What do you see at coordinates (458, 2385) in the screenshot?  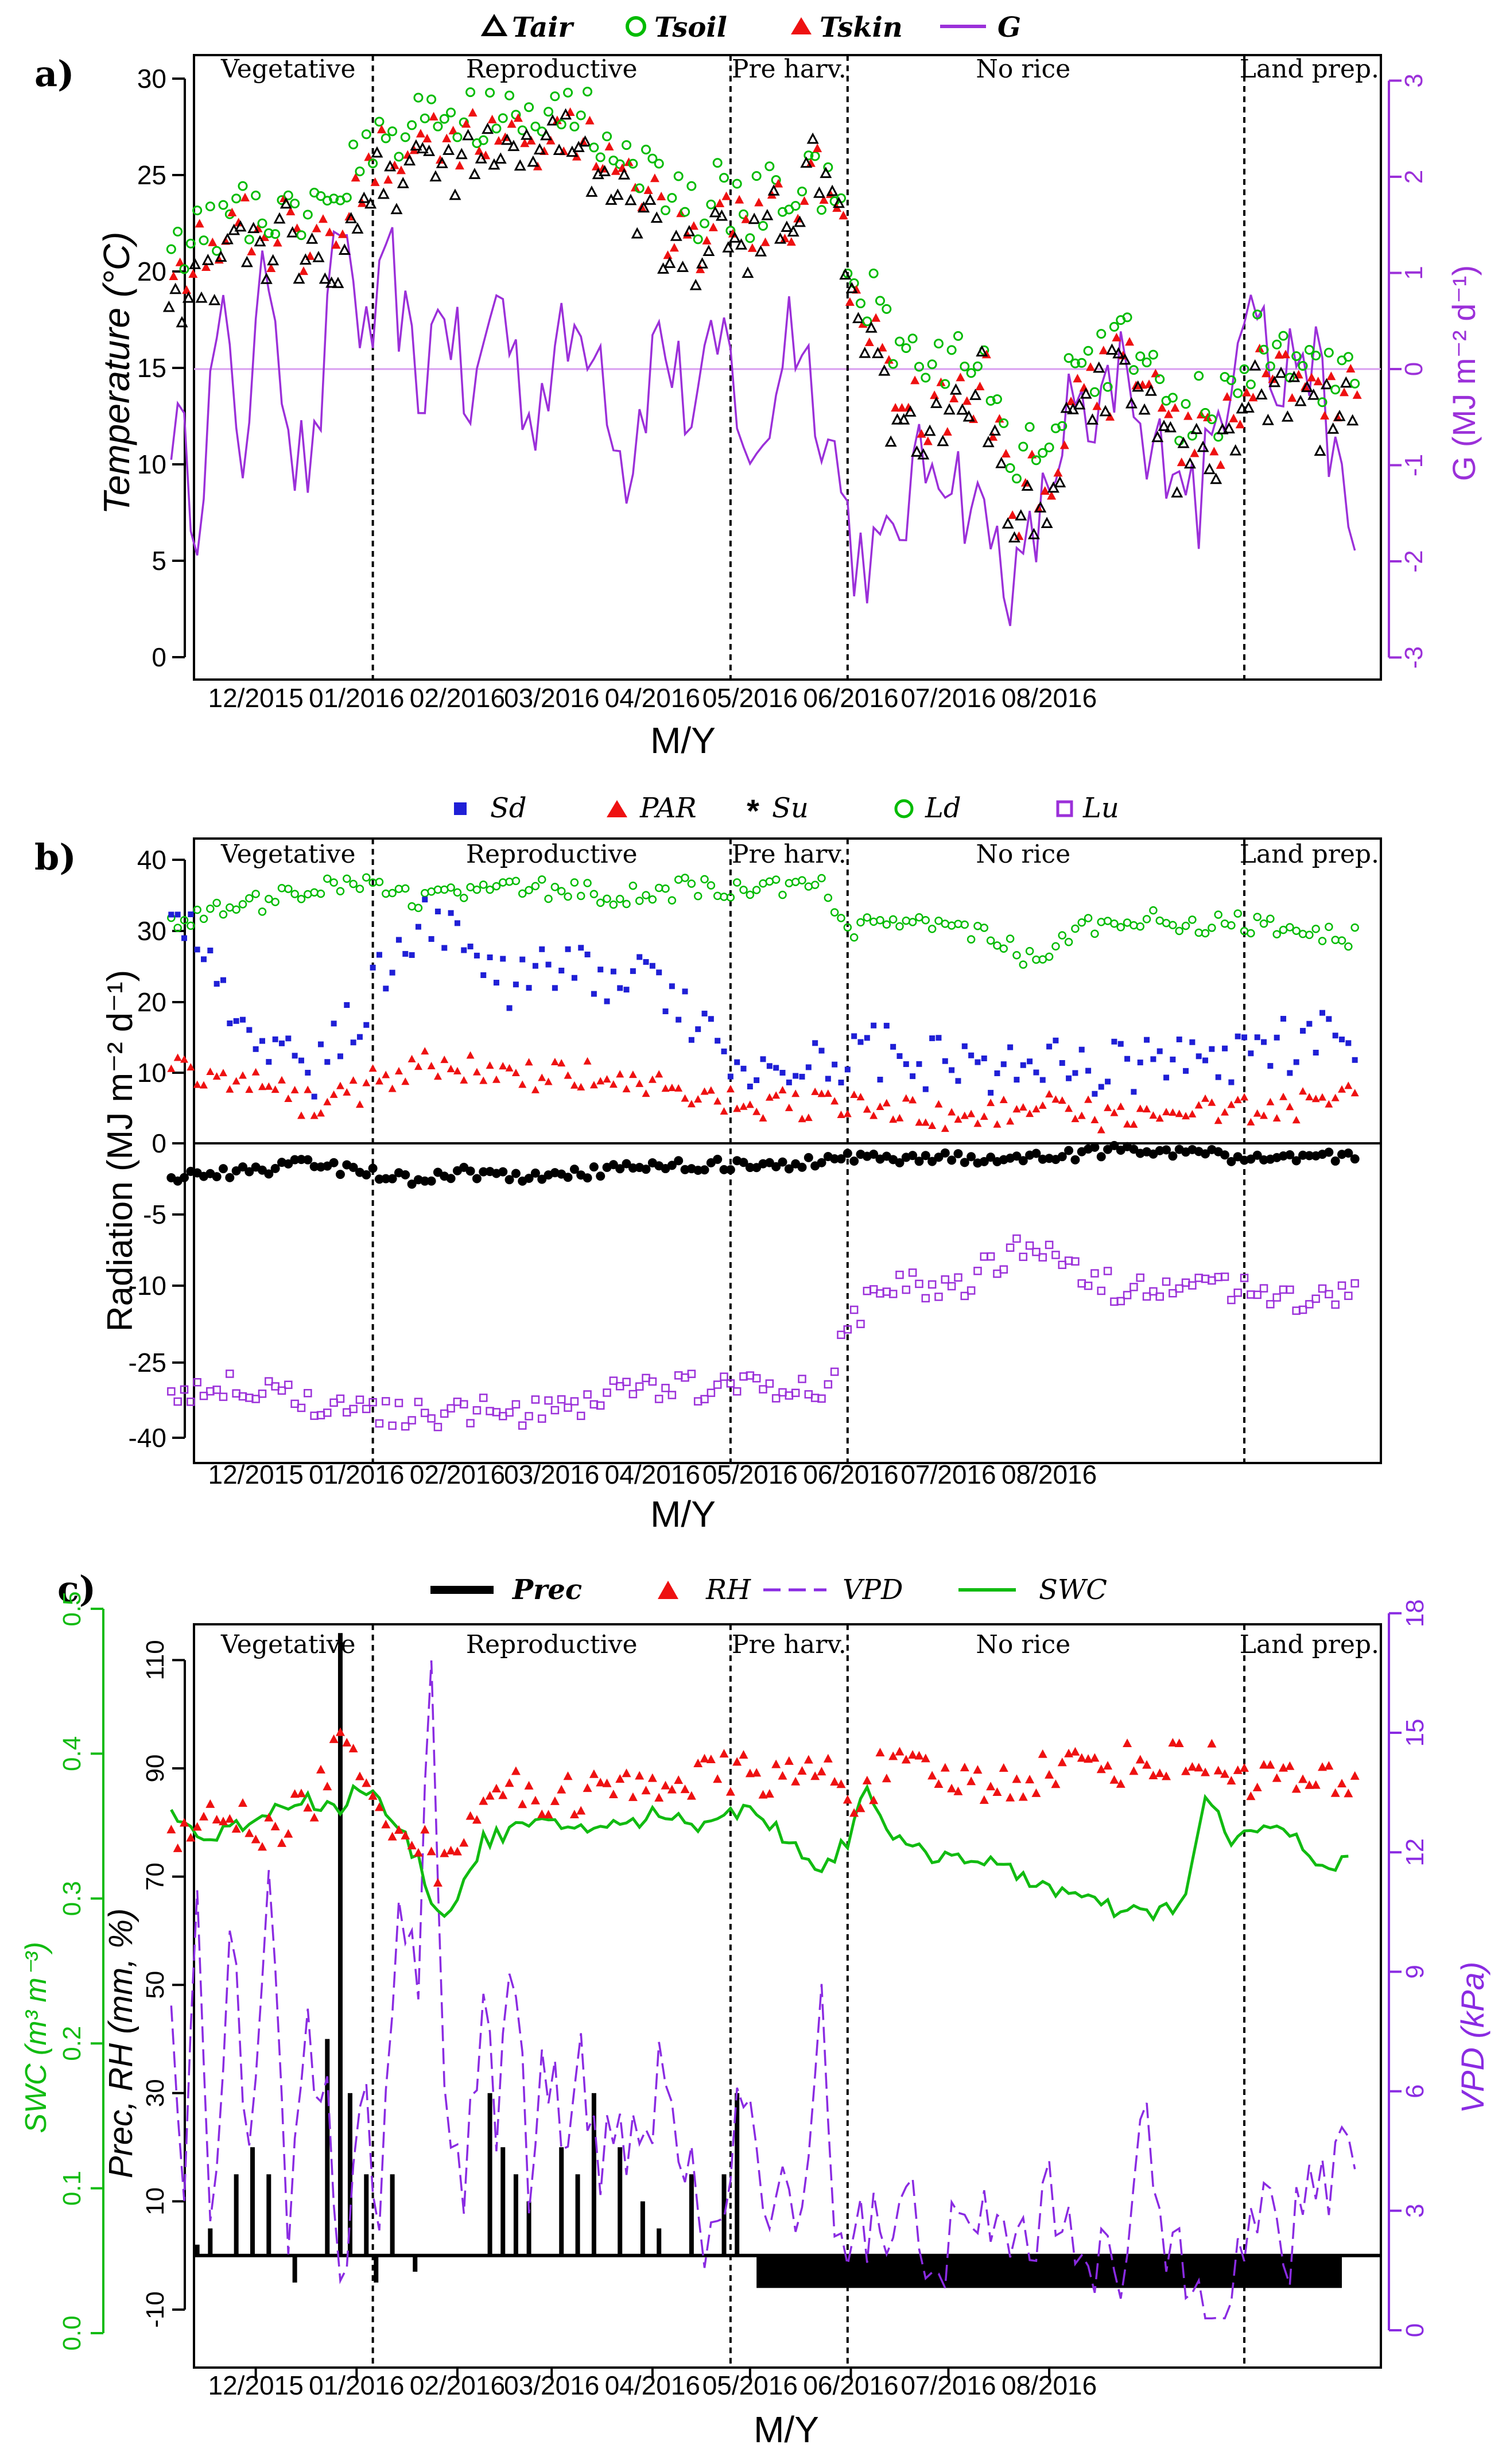 I see `x-tick-label: 02/2016` at bounding box center [458, 2385].